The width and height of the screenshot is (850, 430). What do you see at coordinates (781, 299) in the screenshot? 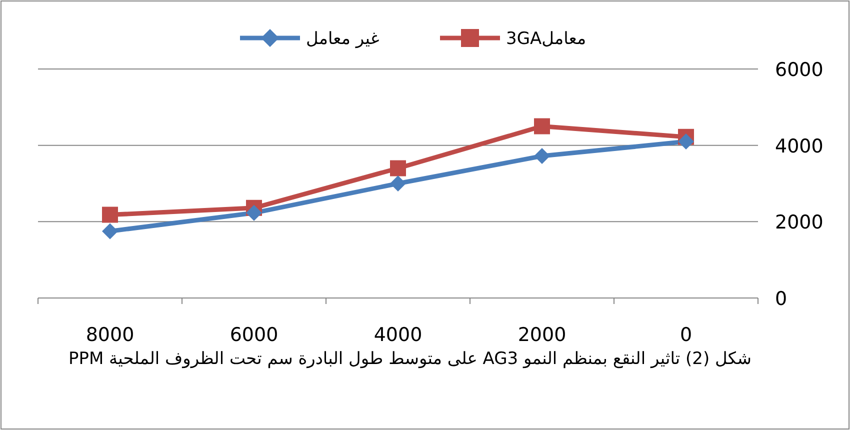
I see `y-tick-label: 0` at bounding box center [781, 299].